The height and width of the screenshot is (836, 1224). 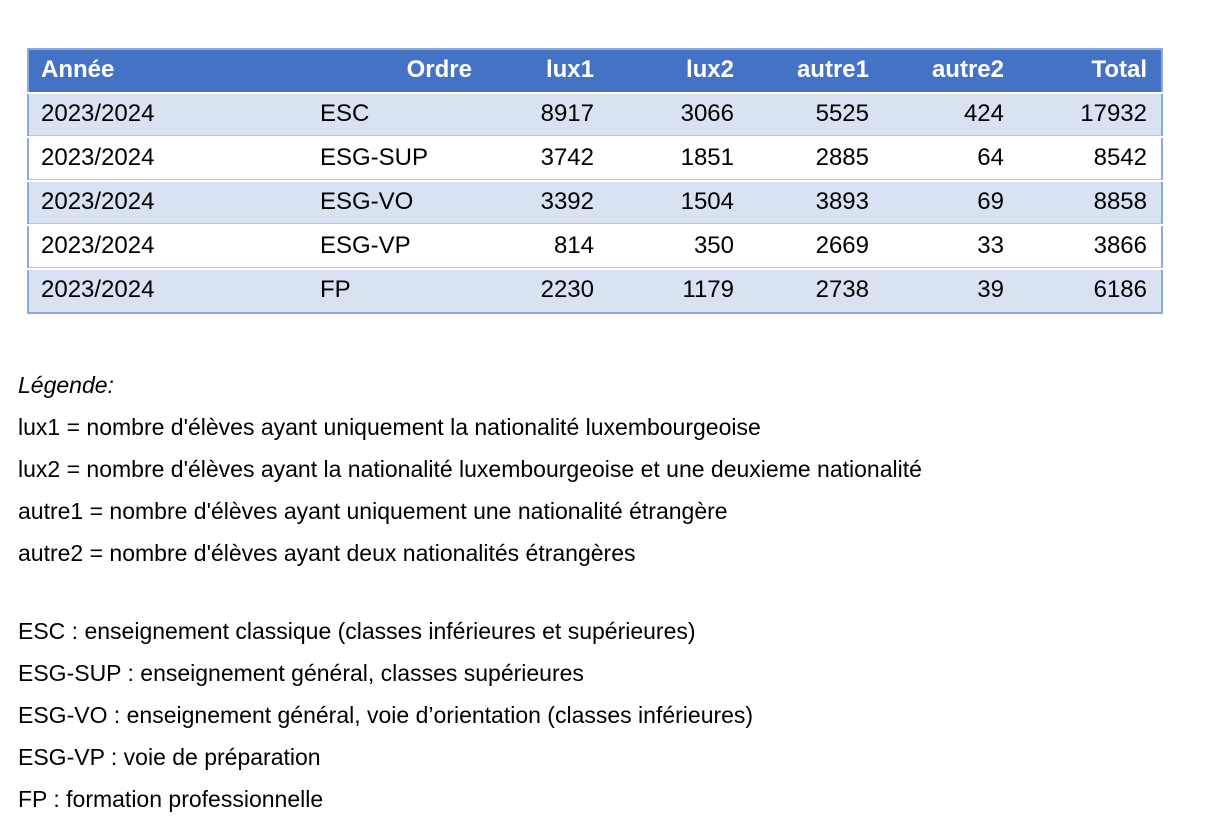 What do you see at coordinates (678, 159) in the screenshot?
I see `cell-lux2: 1851` at bounding box center [678, 159].